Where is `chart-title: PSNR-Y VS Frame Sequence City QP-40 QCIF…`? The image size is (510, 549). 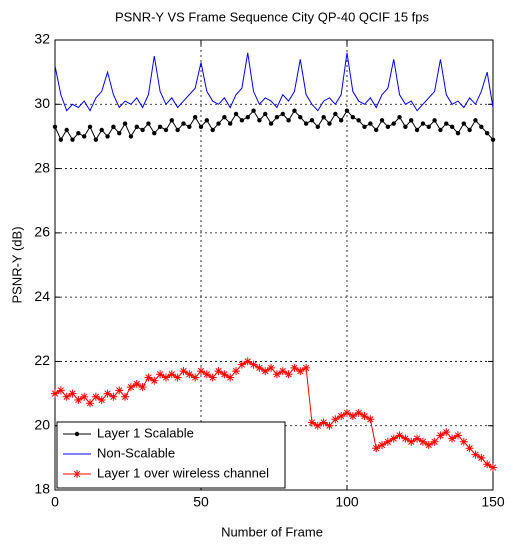 chart-title: PSNR-Y VS Frame Sequence City QP-40 QCIF… is located at coordinates (272, 16).